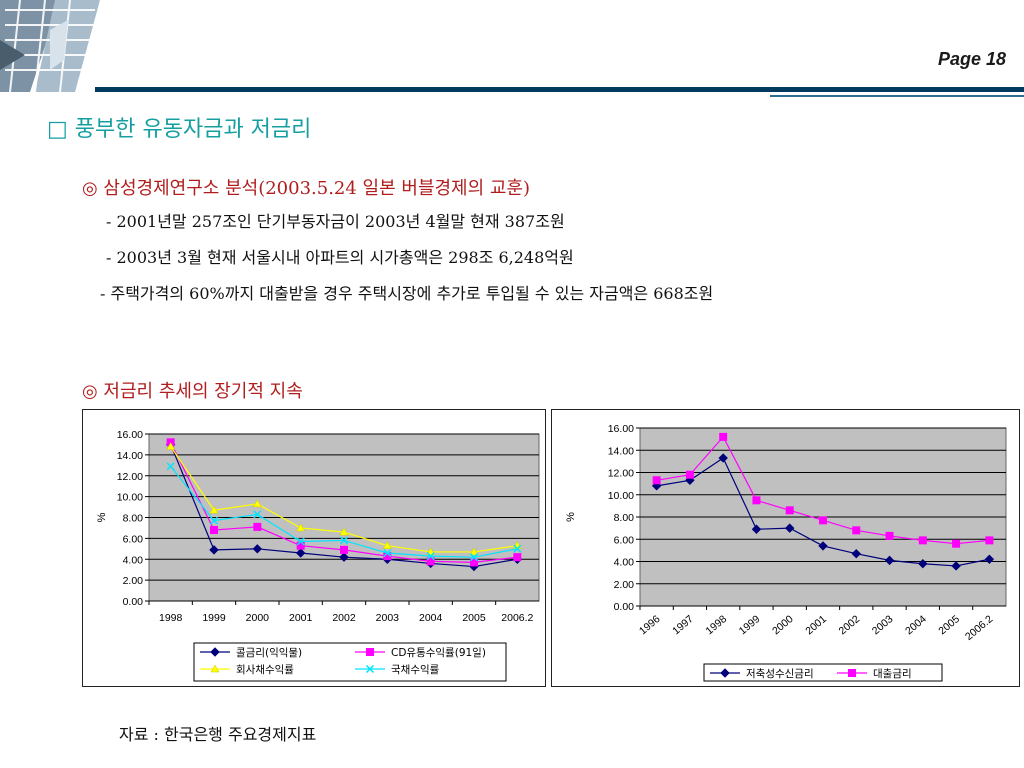 The height and width of the screenshot is (768, 1024). What do you see at coordinates (218, 734) in the screenshot?
I see `source-note: 자료 : 한국은행 주요경제지표` at bounding box center [218, 734].